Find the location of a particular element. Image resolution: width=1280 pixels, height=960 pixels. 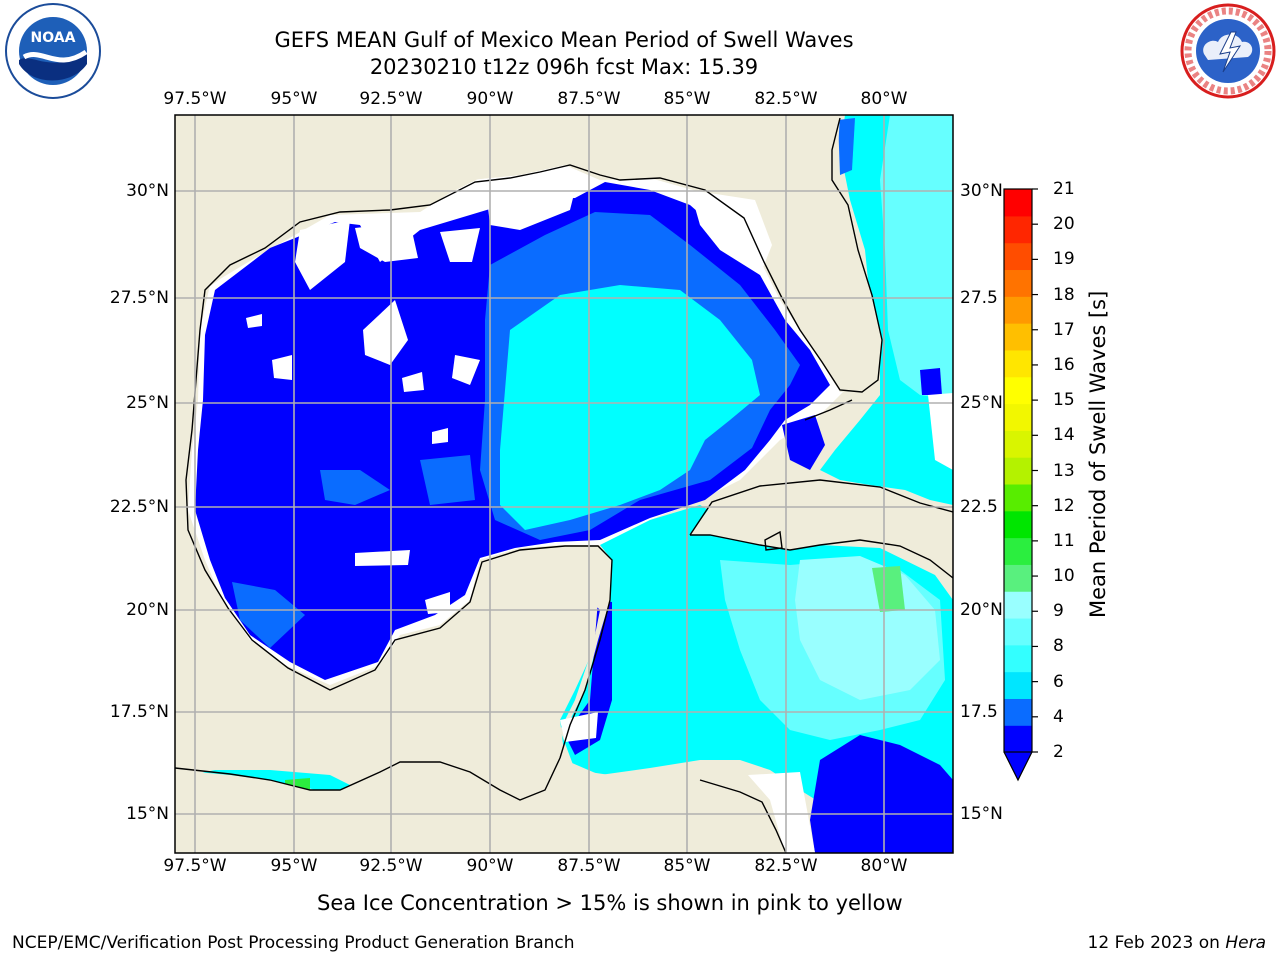

colorbar-tick-label: 8 is located at coordinates (1058, 646).